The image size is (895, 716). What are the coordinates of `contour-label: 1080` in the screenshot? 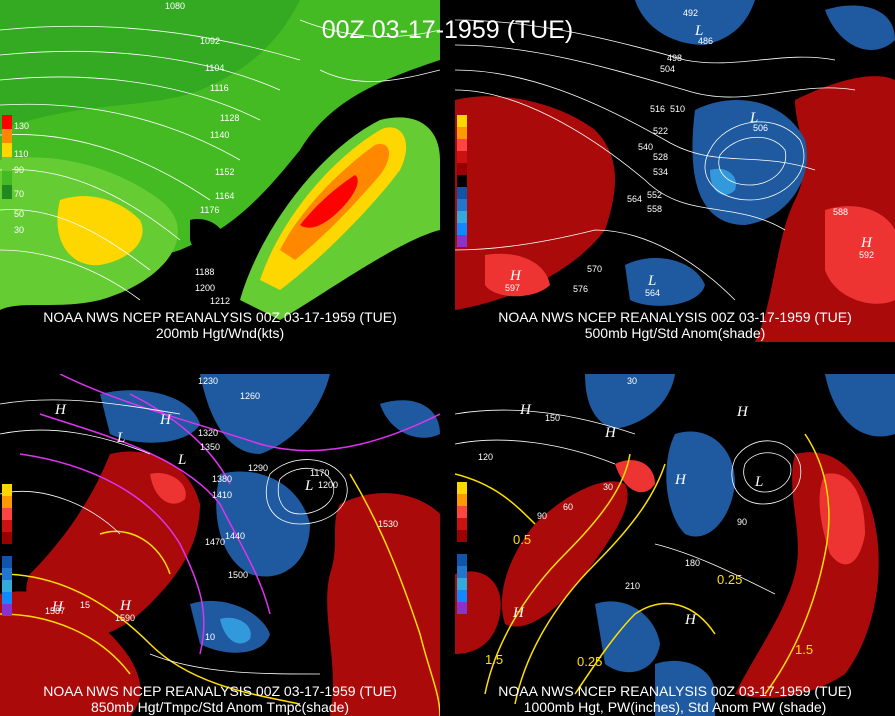 It's located at (175, 6).